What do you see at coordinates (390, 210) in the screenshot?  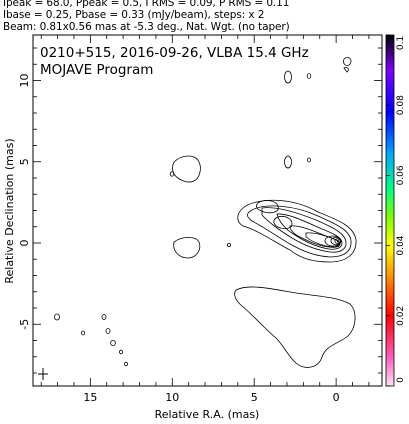 I see `colorbar` at bounding box center [390, 210].